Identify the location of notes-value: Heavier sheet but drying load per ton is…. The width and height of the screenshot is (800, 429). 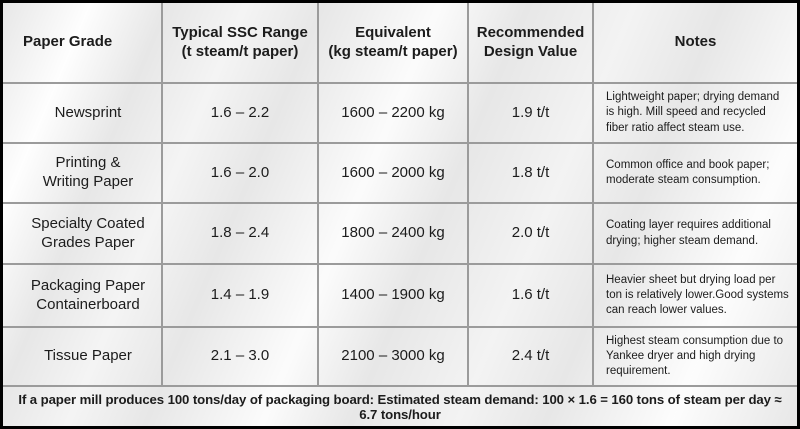
(695, 296).